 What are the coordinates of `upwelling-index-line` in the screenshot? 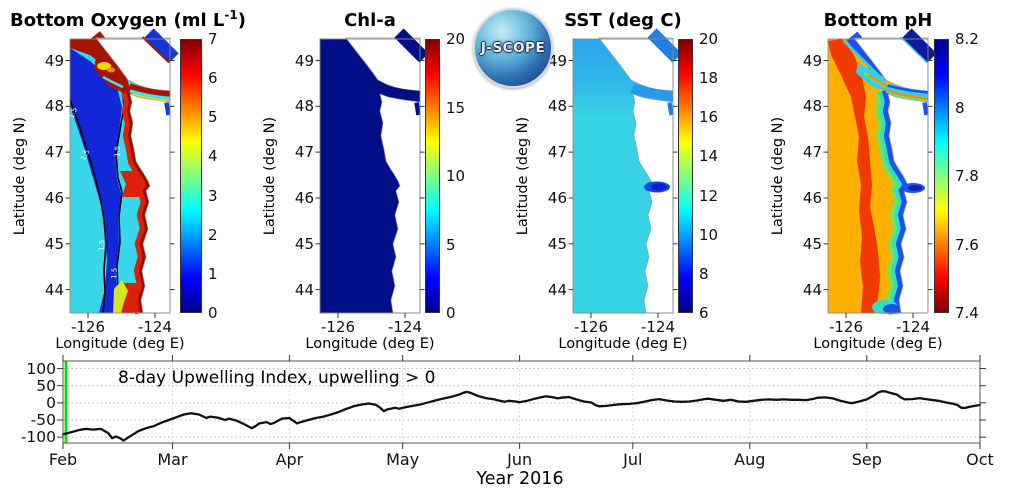 It's located at (521, 416).